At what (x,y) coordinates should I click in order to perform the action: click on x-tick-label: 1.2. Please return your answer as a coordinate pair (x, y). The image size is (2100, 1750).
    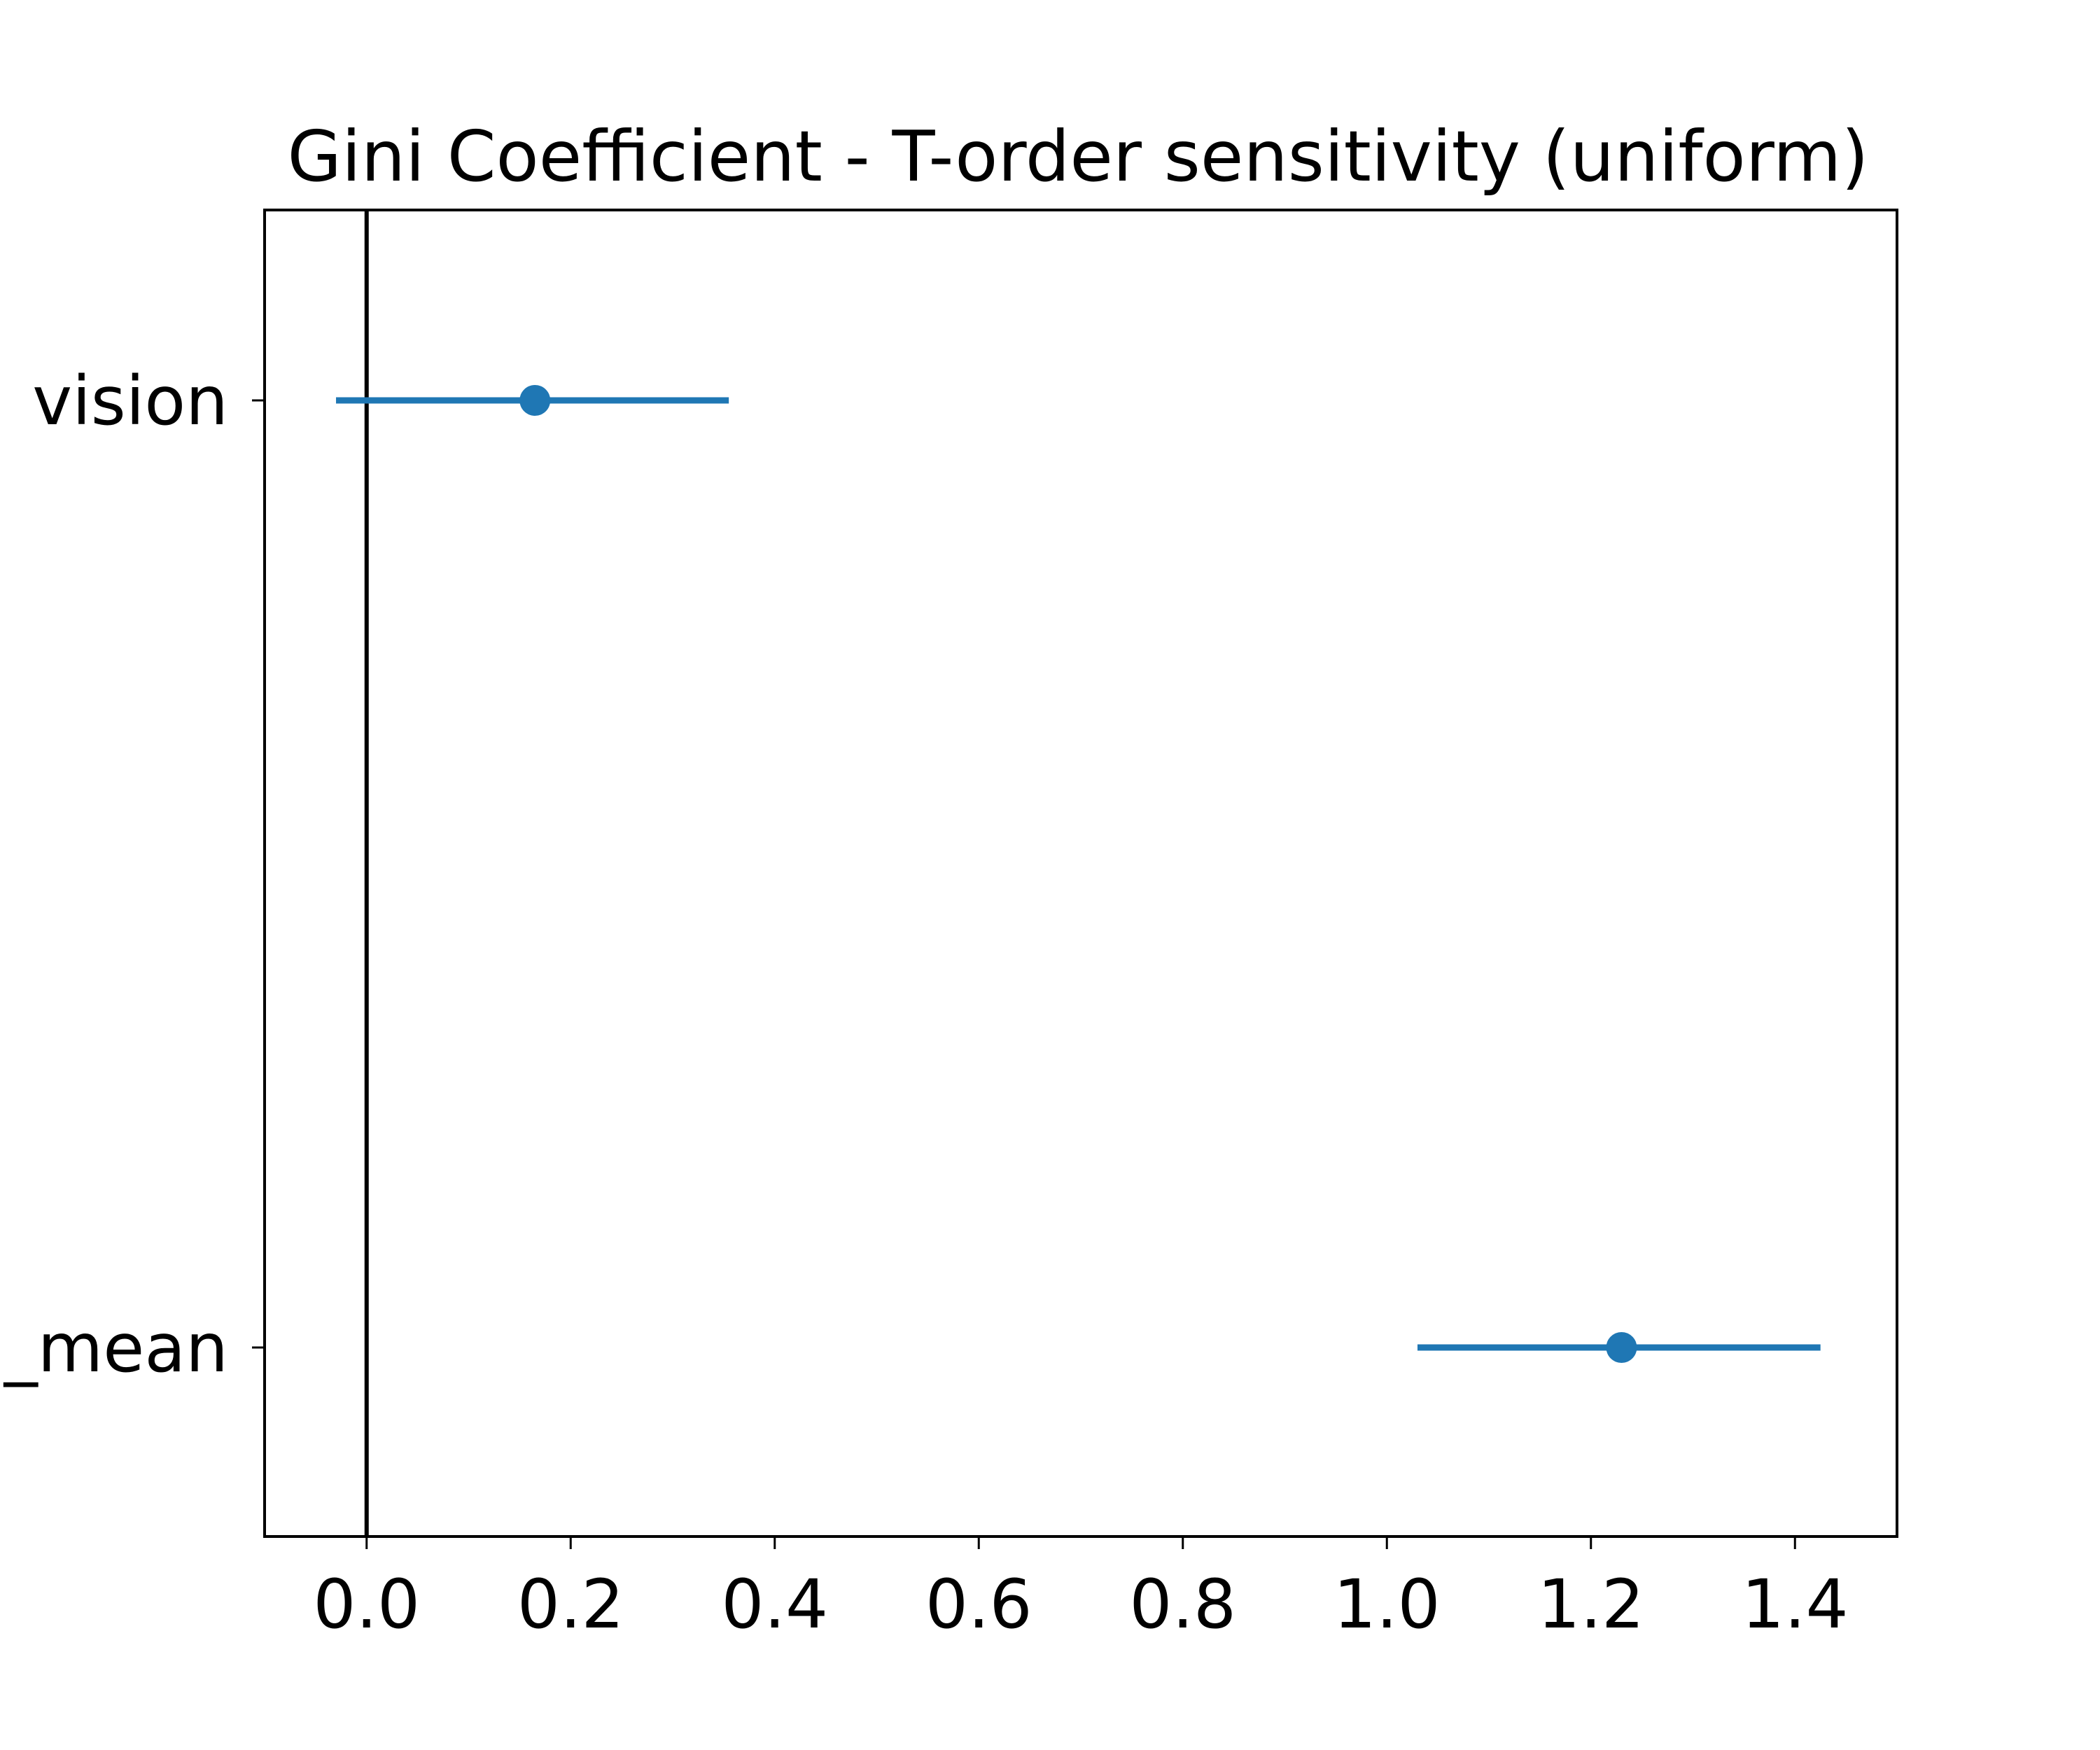
    Looking at the image, I should click on (1590, 1604).